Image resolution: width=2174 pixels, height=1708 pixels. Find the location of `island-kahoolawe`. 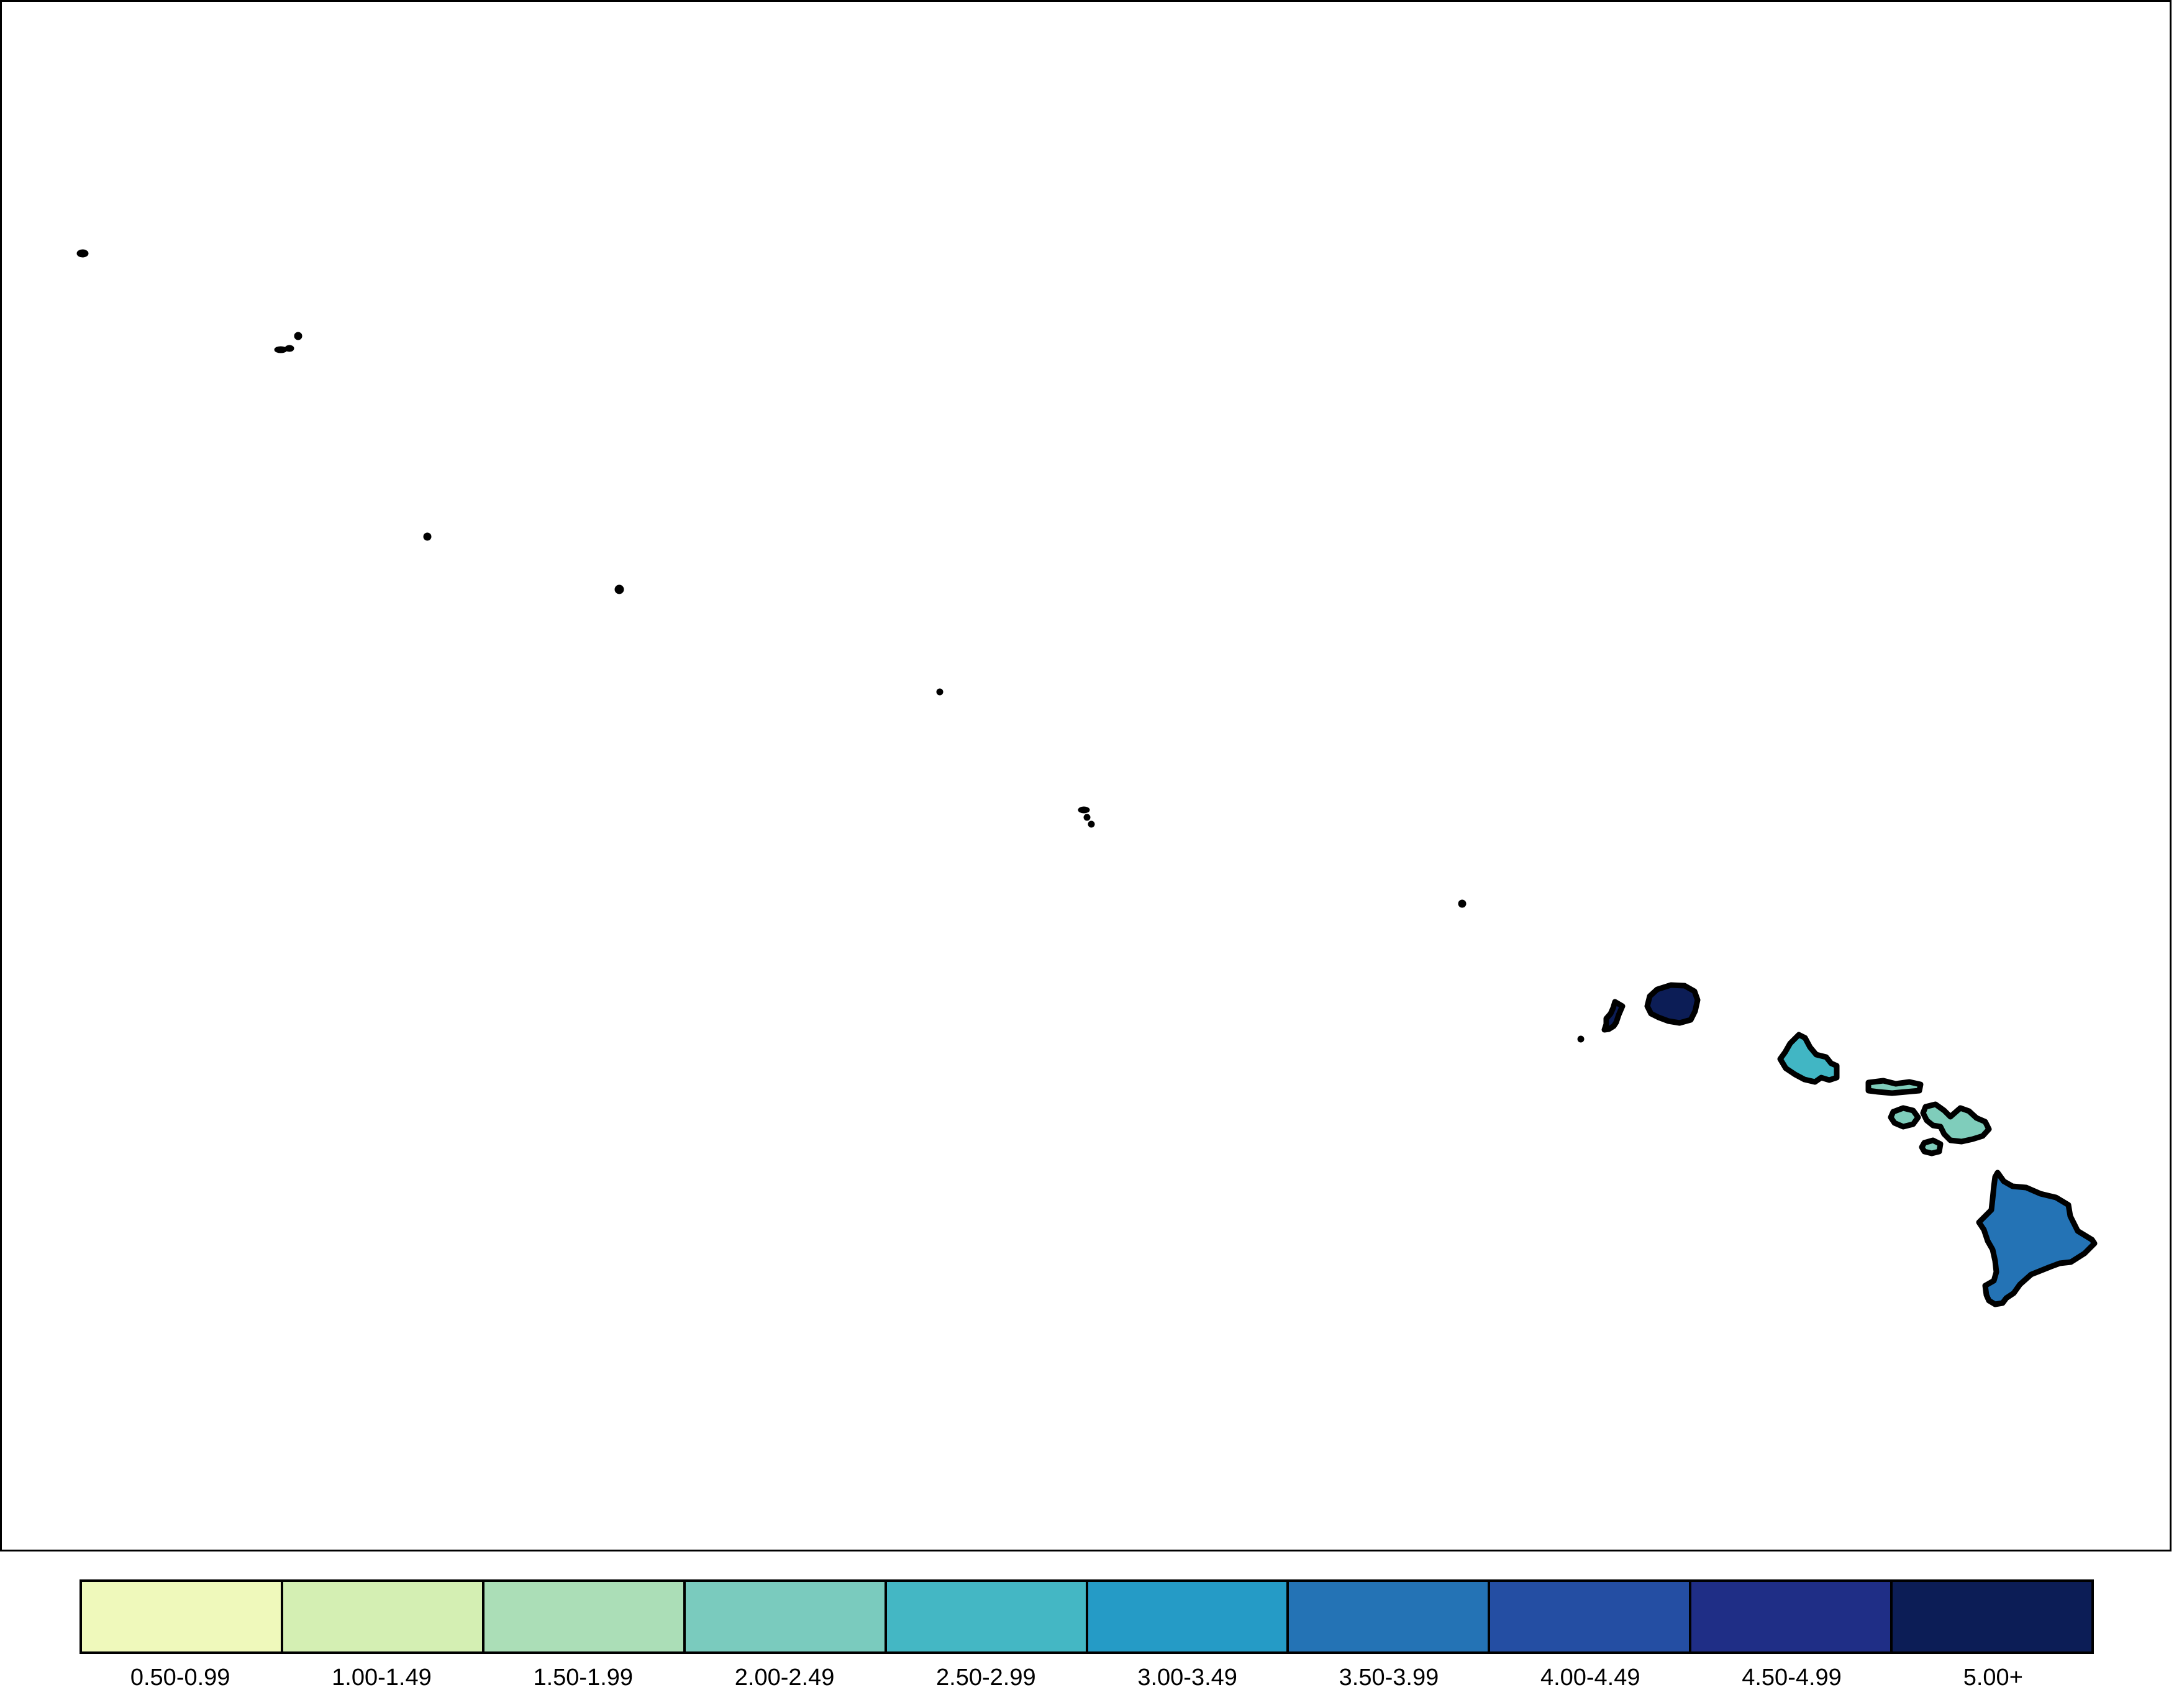

island-kahoolawe is located at coordinates (1931, 1146).